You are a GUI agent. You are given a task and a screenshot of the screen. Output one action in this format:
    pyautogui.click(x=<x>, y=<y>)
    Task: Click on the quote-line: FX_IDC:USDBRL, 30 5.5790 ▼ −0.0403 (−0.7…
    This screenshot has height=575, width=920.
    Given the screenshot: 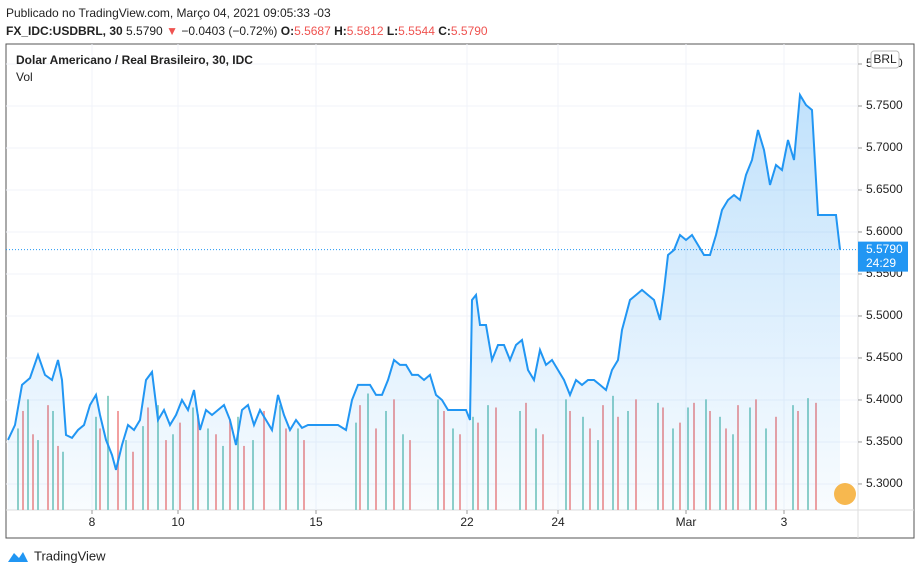 What is the action you would take?
    pyautogui.click(x=247, y=31)
    